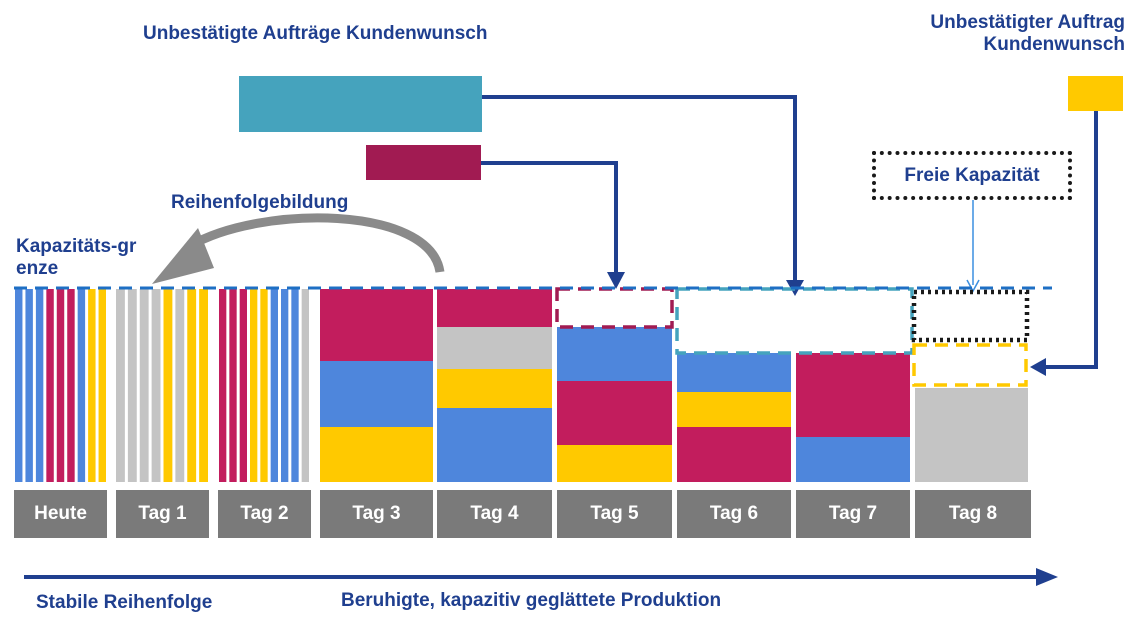  Describe the element at coordinates (162, 514) in the screenshot. I see `day-label-tag1: Tag 1` at that location.